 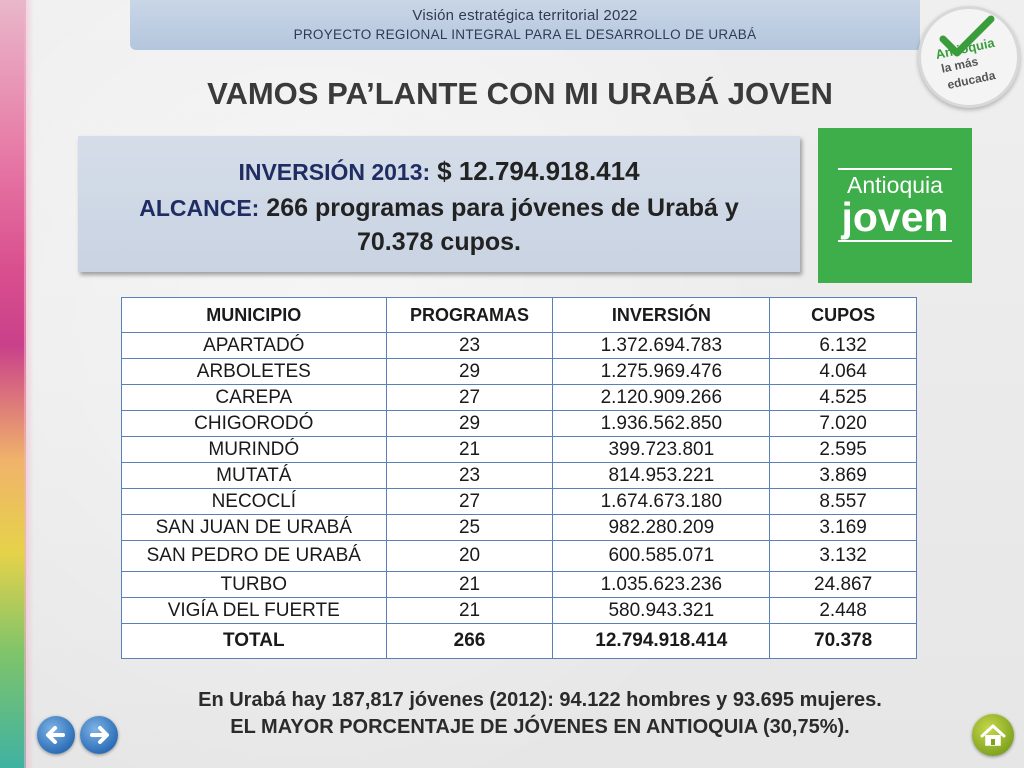 What do you see at coordinates (17, 384) in the screenshot?
I see `decorative-color-strip` at bounding box center [17, 384].